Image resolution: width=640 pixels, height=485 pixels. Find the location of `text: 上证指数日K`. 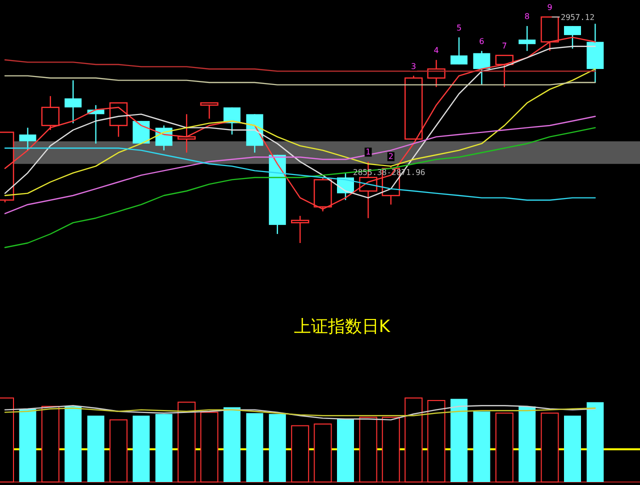

text: 上证指数日K is located at coordinates (342, 327).